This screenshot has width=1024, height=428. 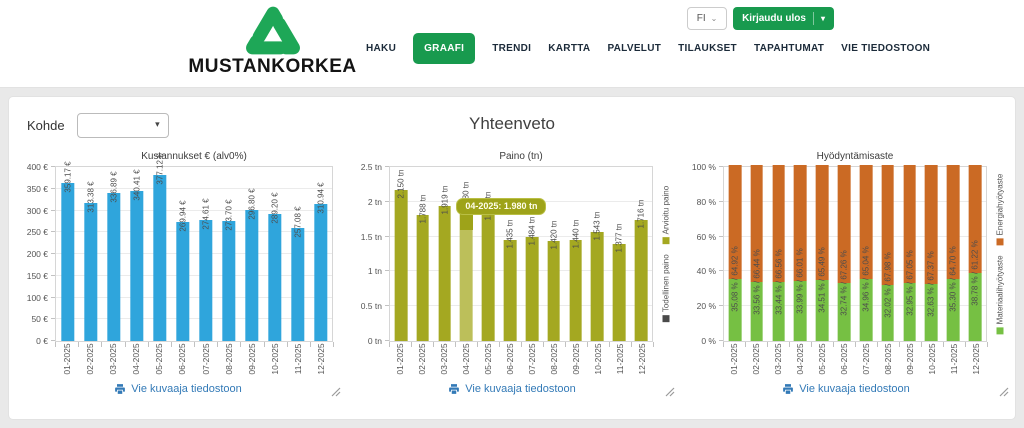 I want to click on language-value: FI, so click(x=701, y=18).